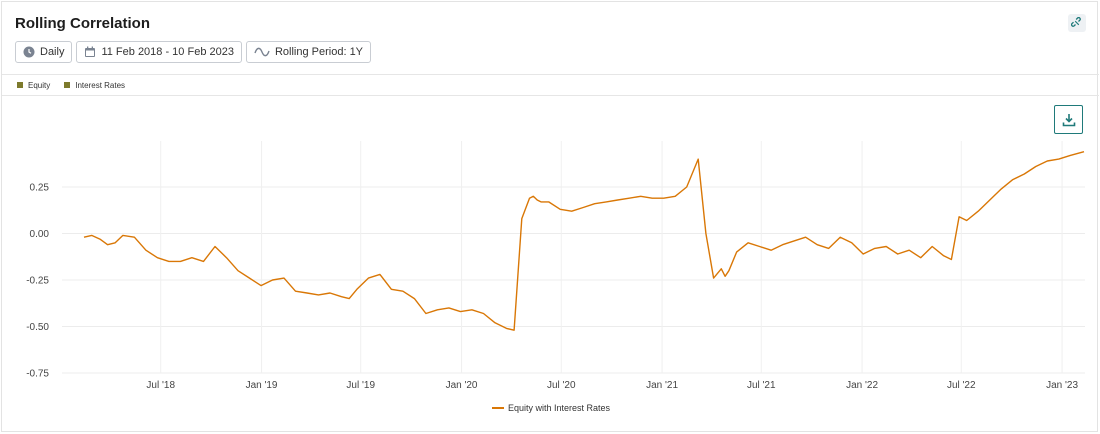 The image size is (1100, 434). Describe the element at coordinates (1062, 385) in the screenshot. I see `x-tick-label: Jan '23` at that location.